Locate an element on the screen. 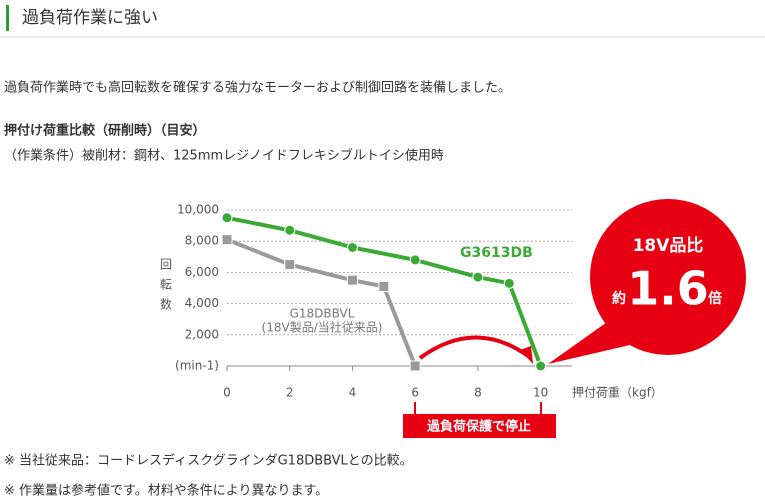  intro: 過負荷作業時でも高回転数を確保する強力なモーターおよび制御回路を装備しました。 is located at coordinates (257, 88).